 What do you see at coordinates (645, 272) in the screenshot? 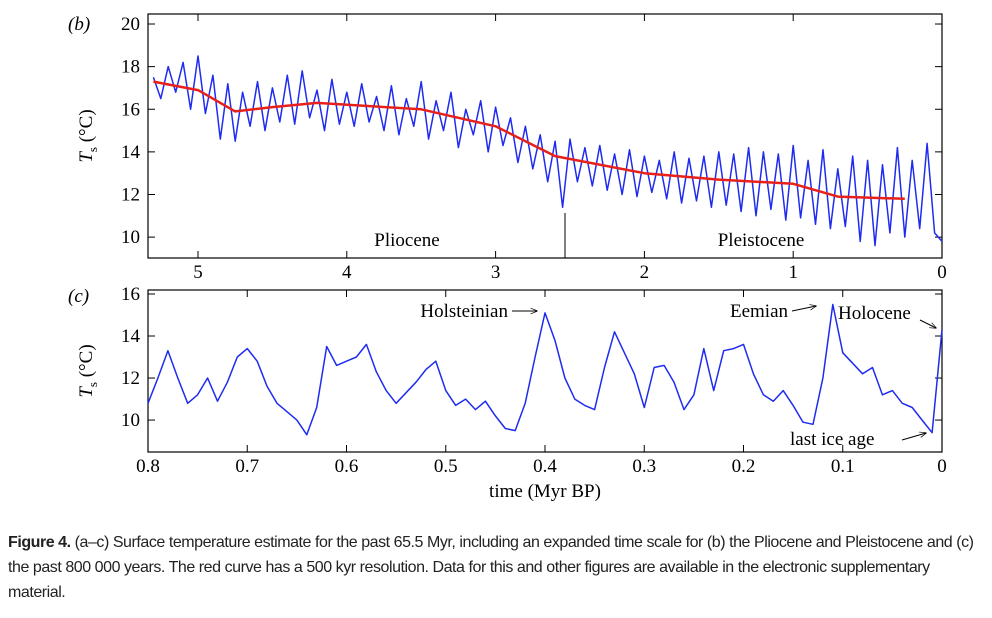
I see `x-tick-label: 2` at bounding box center [645, 272].